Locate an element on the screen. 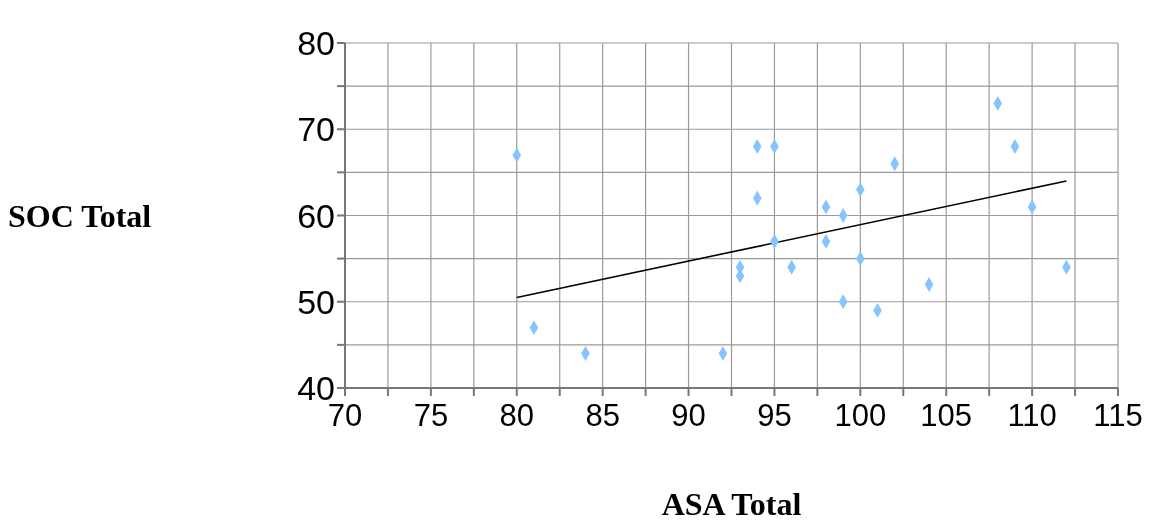 The image size is (1171, 531). x-tick-label: 80 is located at coordinates (517, 416).